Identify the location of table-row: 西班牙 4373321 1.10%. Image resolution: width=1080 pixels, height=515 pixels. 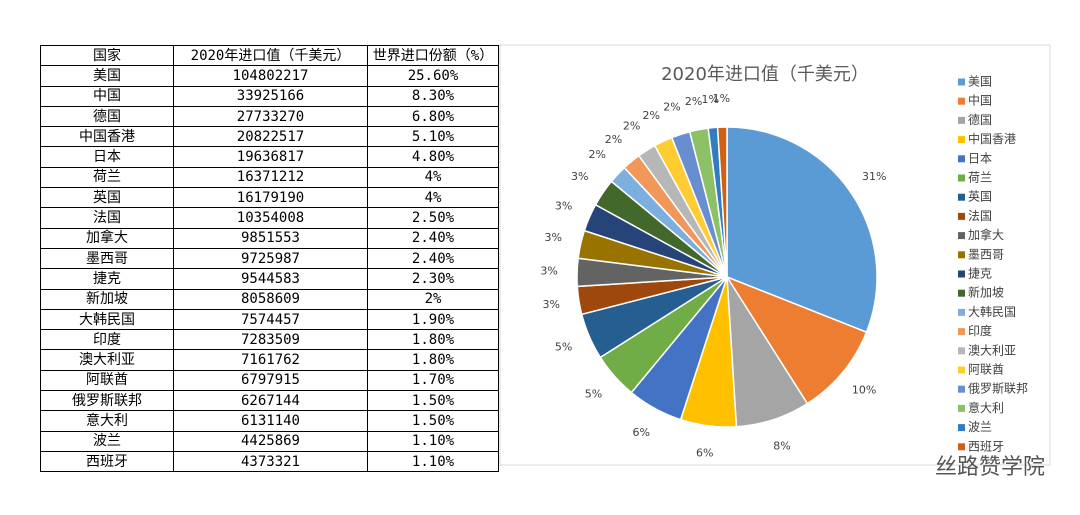
(269, 461).